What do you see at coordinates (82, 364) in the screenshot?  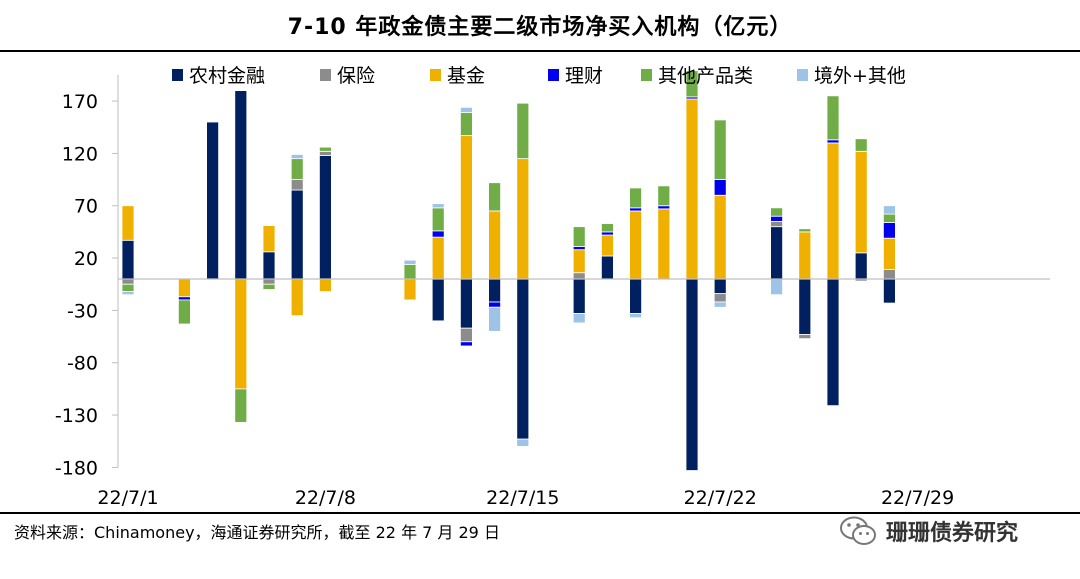 I see `y-tick-label: -80` at bounding box center [82, 364].